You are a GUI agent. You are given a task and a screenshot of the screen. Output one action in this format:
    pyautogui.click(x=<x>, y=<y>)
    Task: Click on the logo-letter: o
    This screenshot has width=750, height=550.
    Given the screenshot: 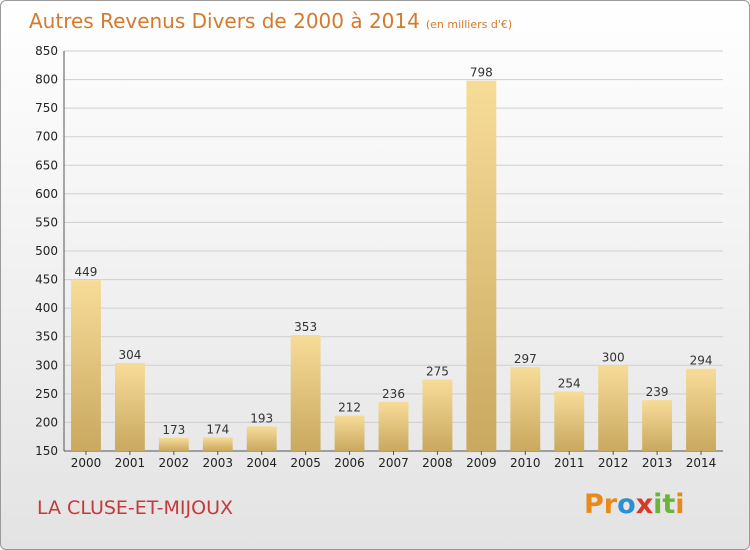 What is the action you would take?
    pyautogui.click(x=626, y=504)
    